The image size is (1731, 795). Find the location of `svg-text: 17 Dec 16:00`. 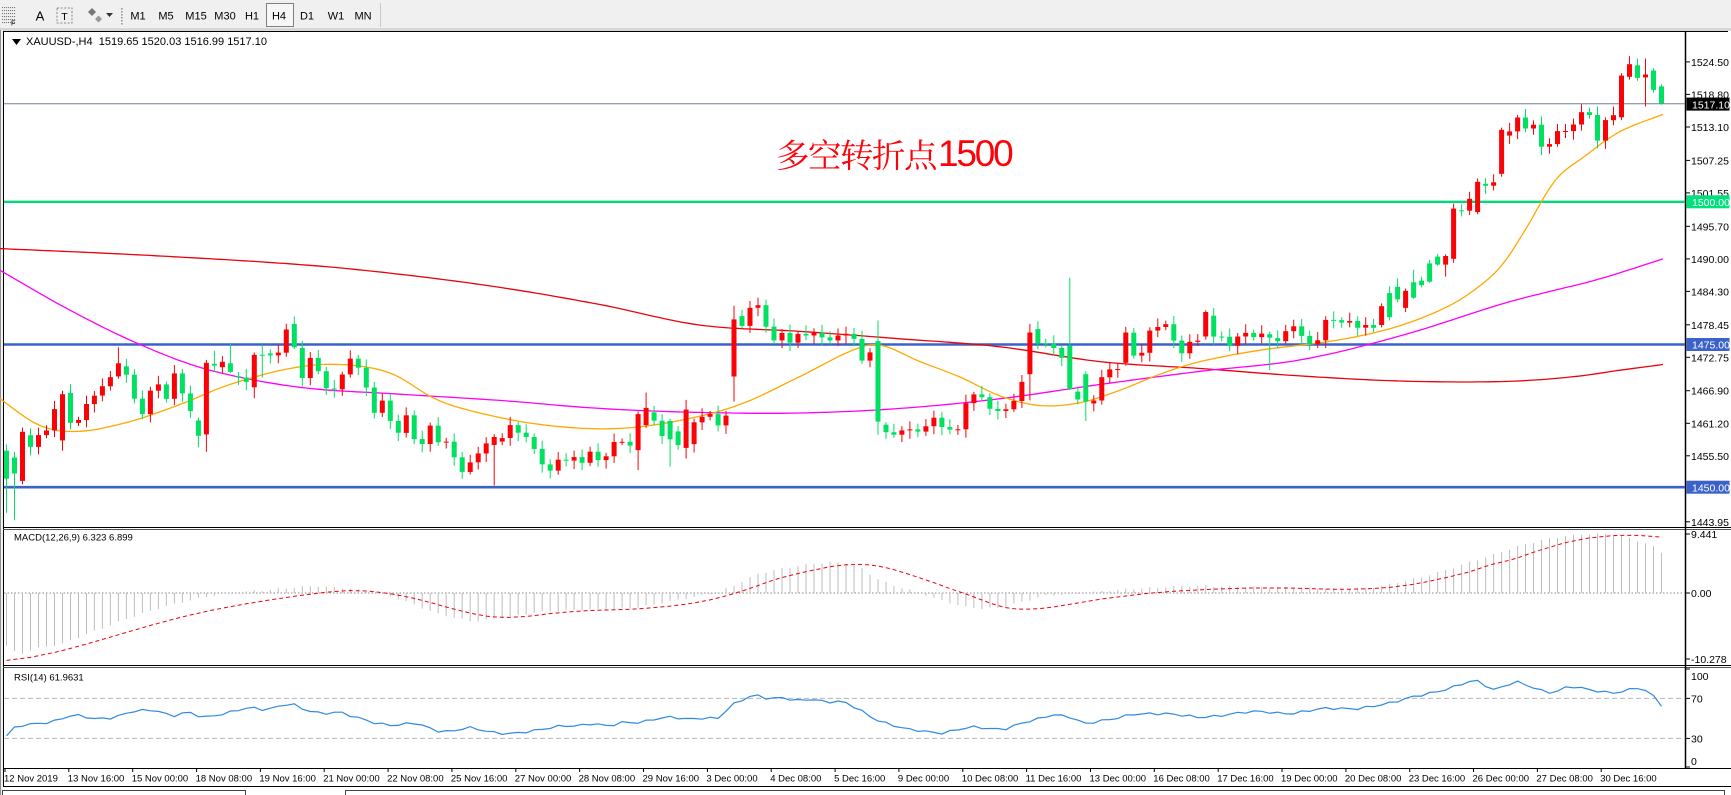

svg-text: 17 Dec 16:00 is located at coordinates (1245, 779).